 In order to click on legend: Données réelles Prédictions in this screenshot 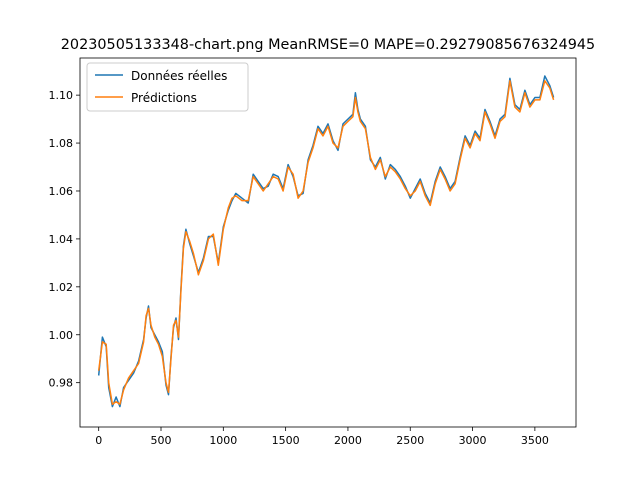, I will do `click(167, 87)`.